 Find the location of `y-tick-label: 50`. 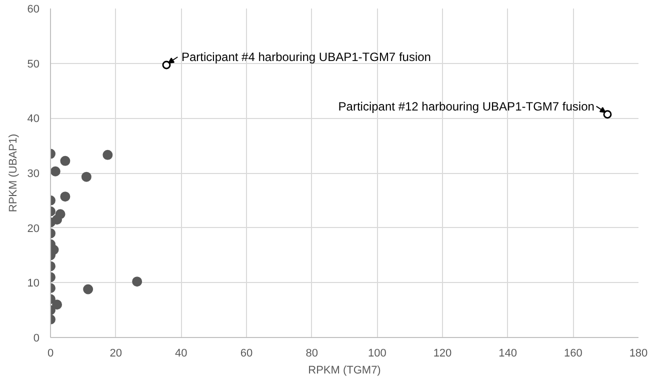

y-tick-label: 50 is located at coordinates (33, 64).